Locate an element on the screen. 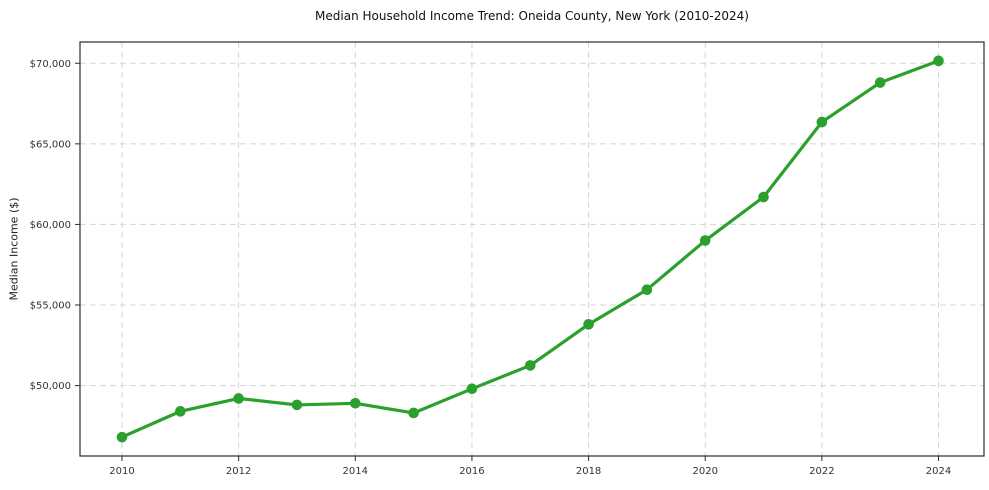 This screenshot has height=490, width=989. x-tick-label: 2012 is located at coordinates (238, 471).